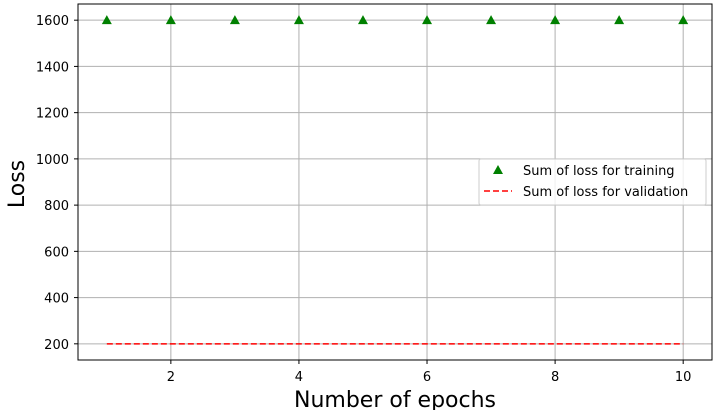 The width and height of the screenshot is (721, 410). Describe the element at coordinates (56, 345) in the screenshot. I see `y-tick-label: 200` at that location.